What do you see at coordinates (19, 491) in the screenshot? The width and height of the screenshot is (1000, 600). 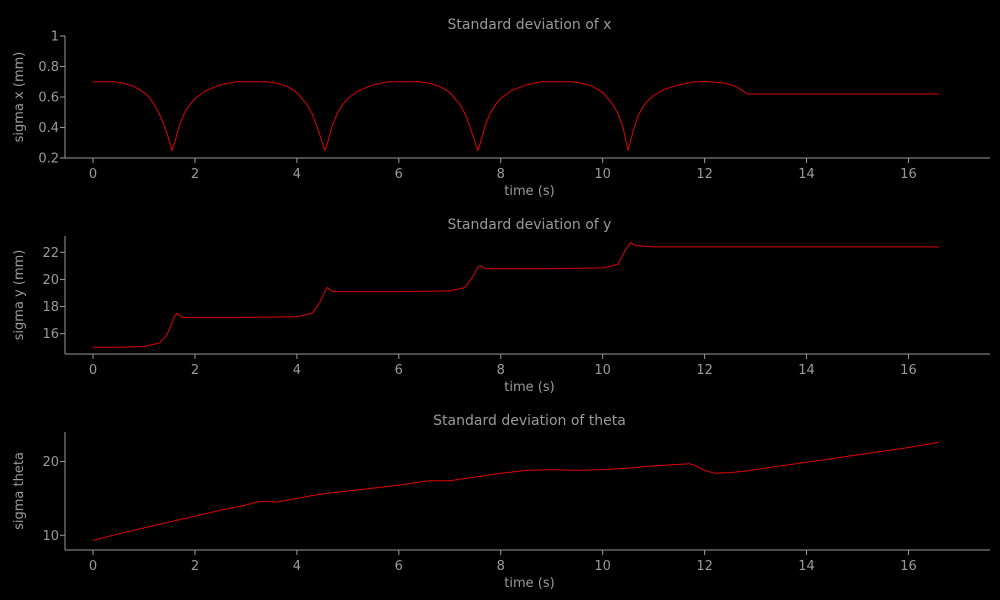 I see `y-axis-label: sigma theta` at bounding box center [19, 491].